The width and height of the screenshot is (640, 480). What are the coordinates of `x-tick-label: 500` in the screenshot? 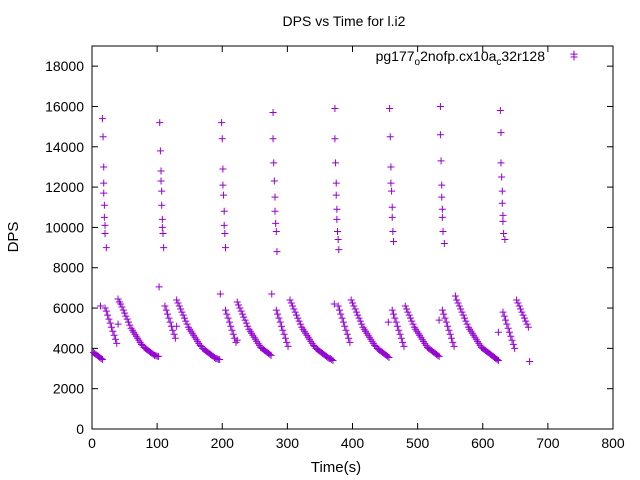 It's located at (418, 443).